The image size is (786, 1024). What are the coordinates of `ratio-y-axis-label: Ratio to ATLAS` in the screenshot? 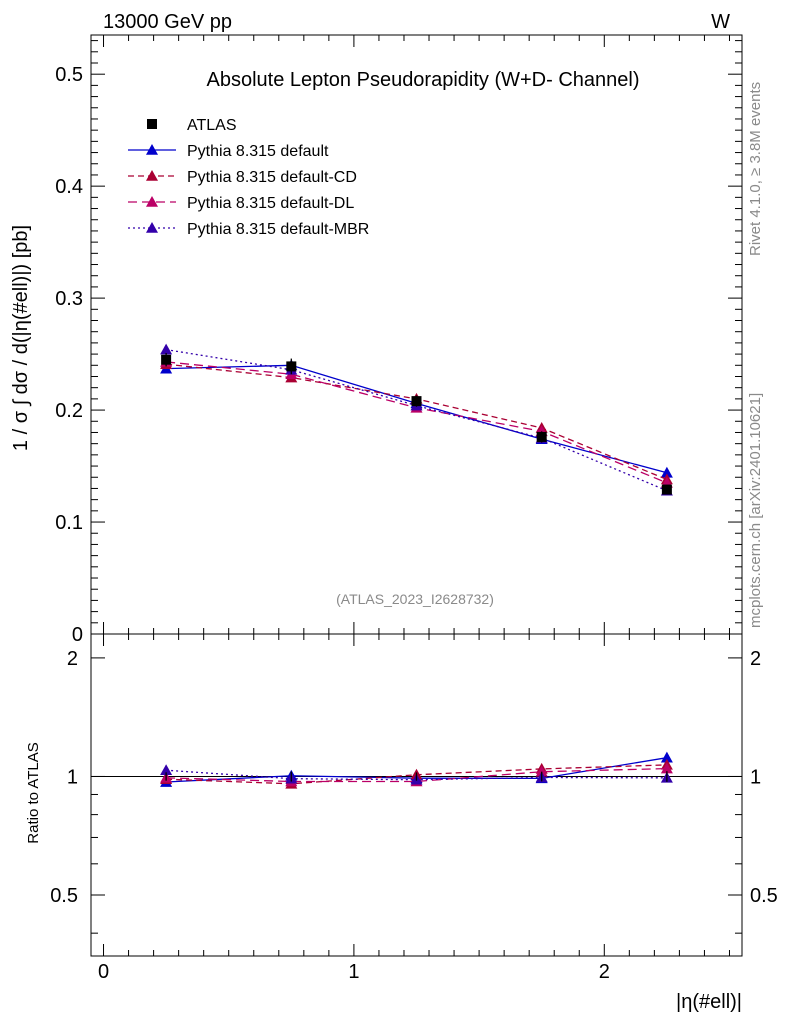 It's located at (33, 792).